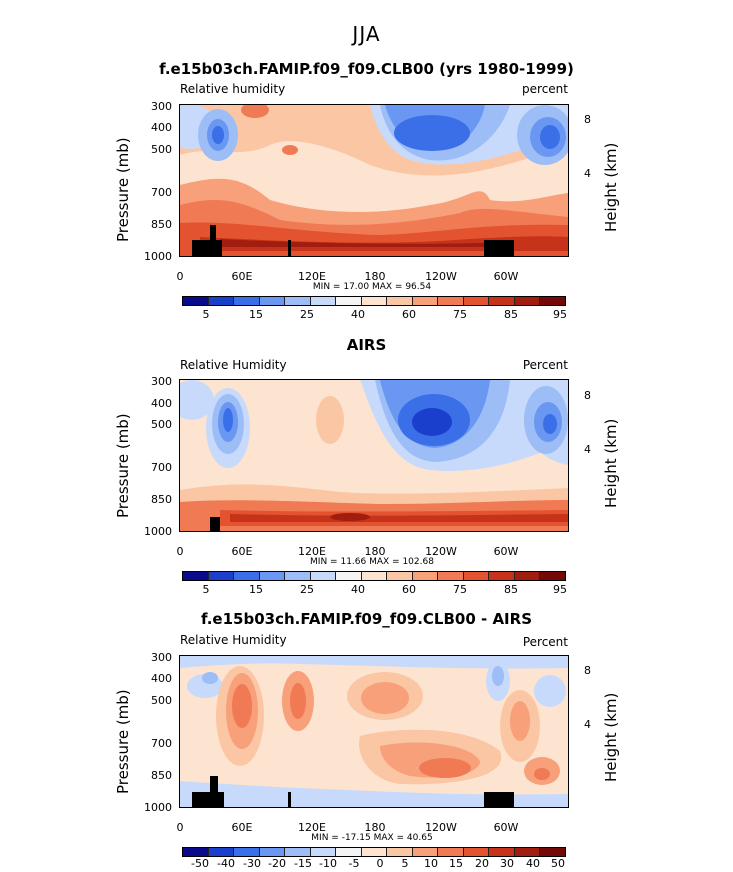 The height and width of the screenshot is (872, 733). I want to click on panel-3-plot-area, so click(374, 731).